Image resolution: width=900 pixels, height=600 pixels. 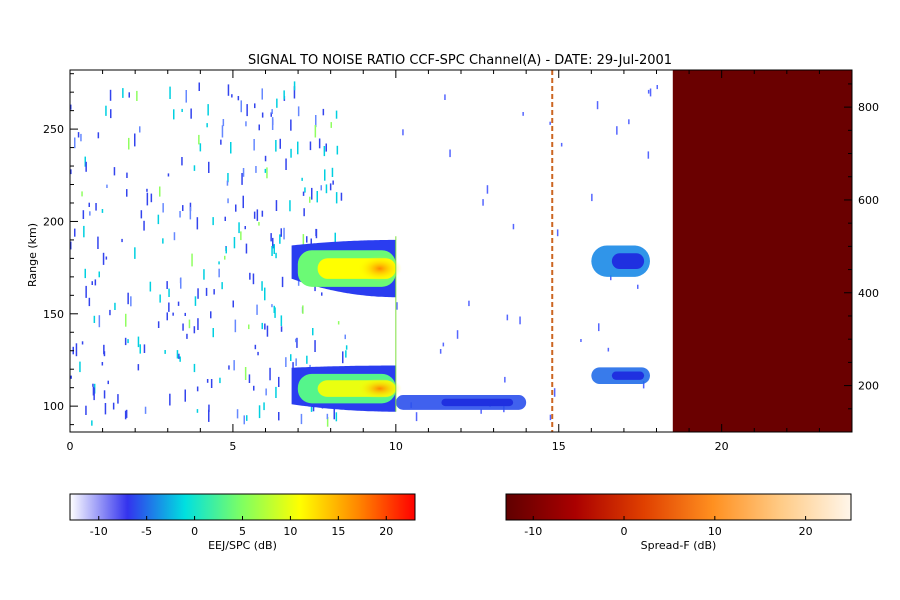 What do you see at coordinates (628, 375) in the screenshot?
I see `lower-late-echo-core` at bounding box center [628, 375].